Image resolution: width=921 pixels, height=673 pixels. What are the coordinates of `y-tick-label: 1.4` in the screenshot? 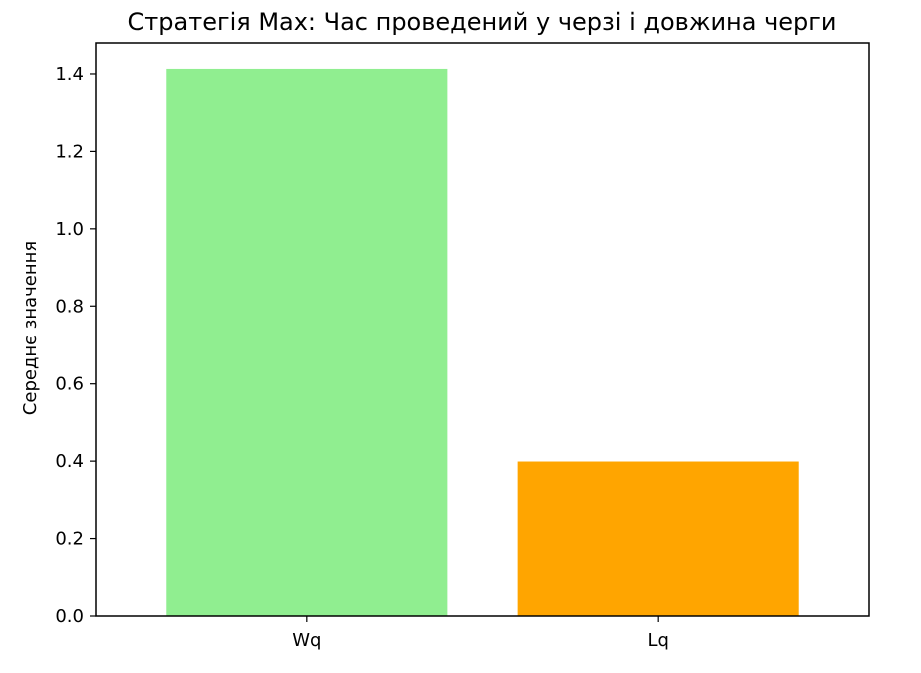 It's located at (69, 74).